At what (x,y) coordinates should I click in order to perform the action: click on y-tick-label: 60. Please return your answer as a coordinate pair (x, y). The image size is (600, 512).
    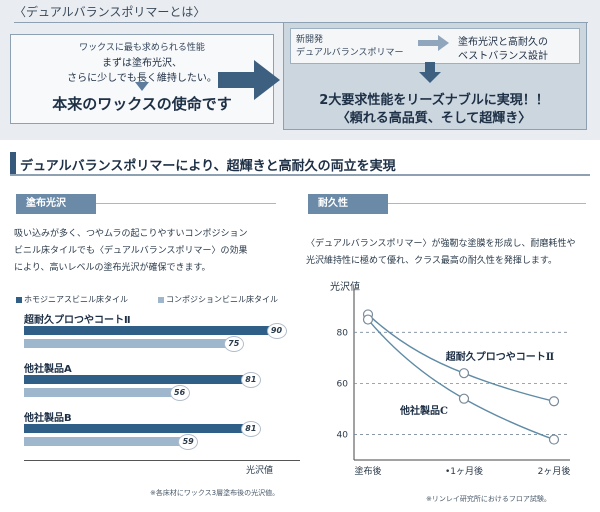
    Looking at the image, I should click on (343, 384).